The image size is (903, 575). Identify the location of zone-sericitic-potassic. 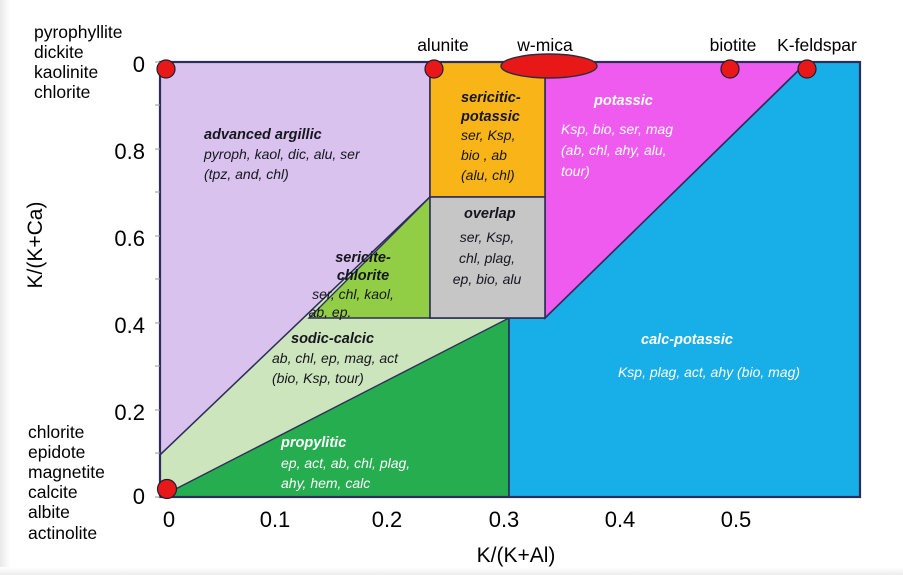
(487, 129).